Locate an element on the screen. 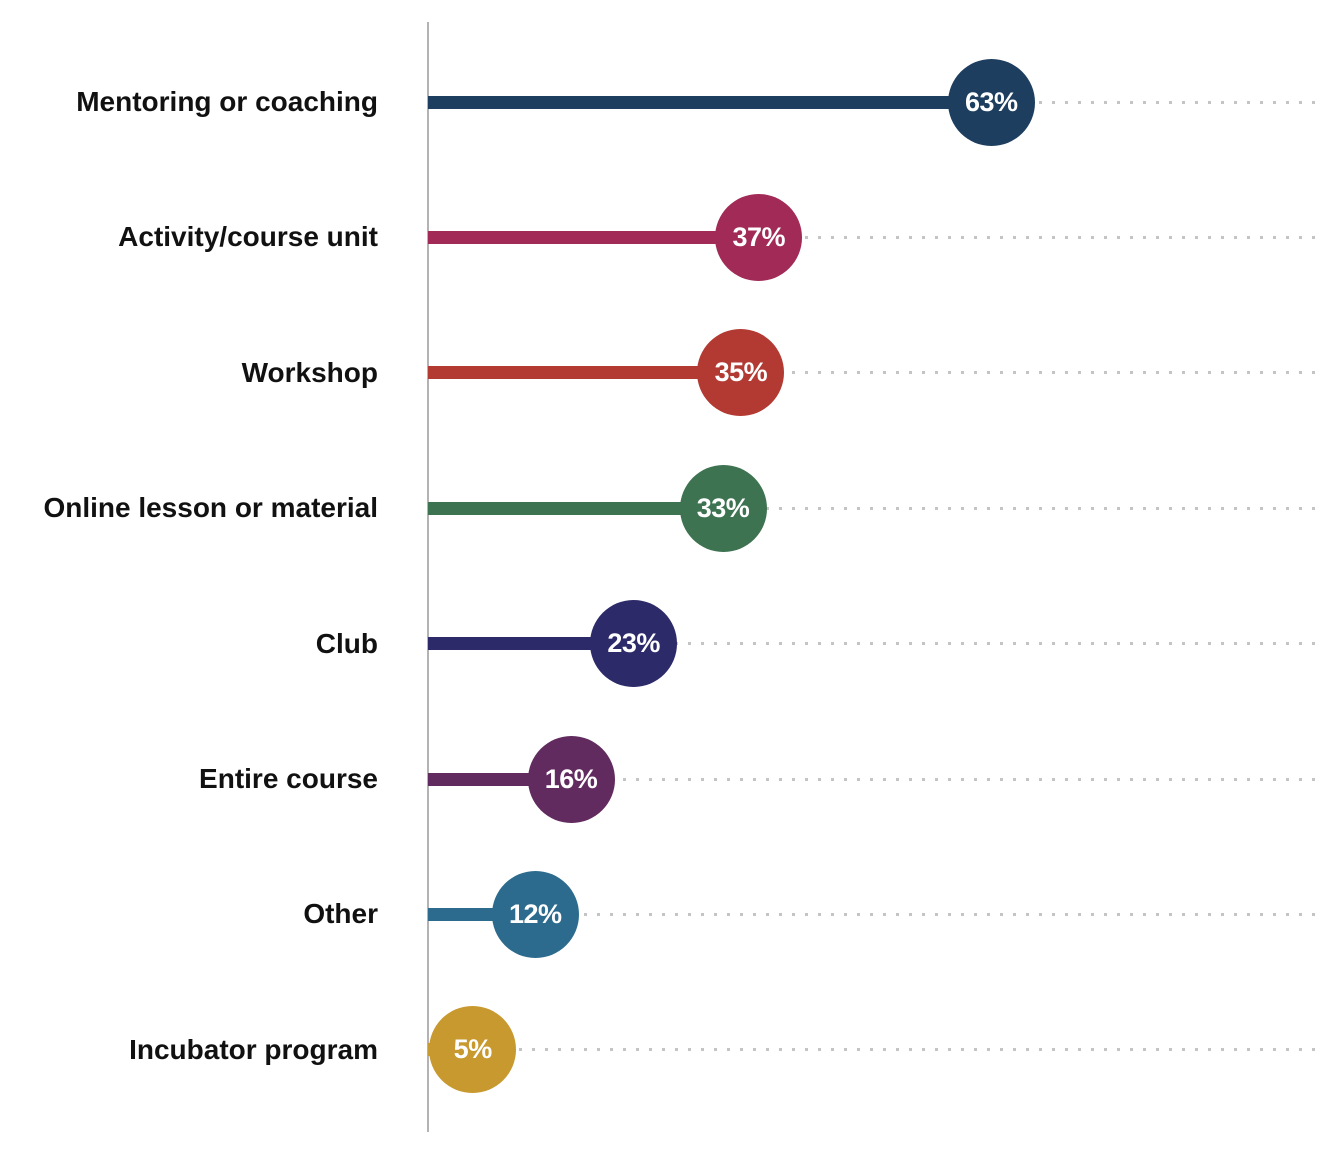 Image resolution: width=1344 pixels, height=1152 pixels. lollipop-circle: 12% is located at coordinates (535, 914).